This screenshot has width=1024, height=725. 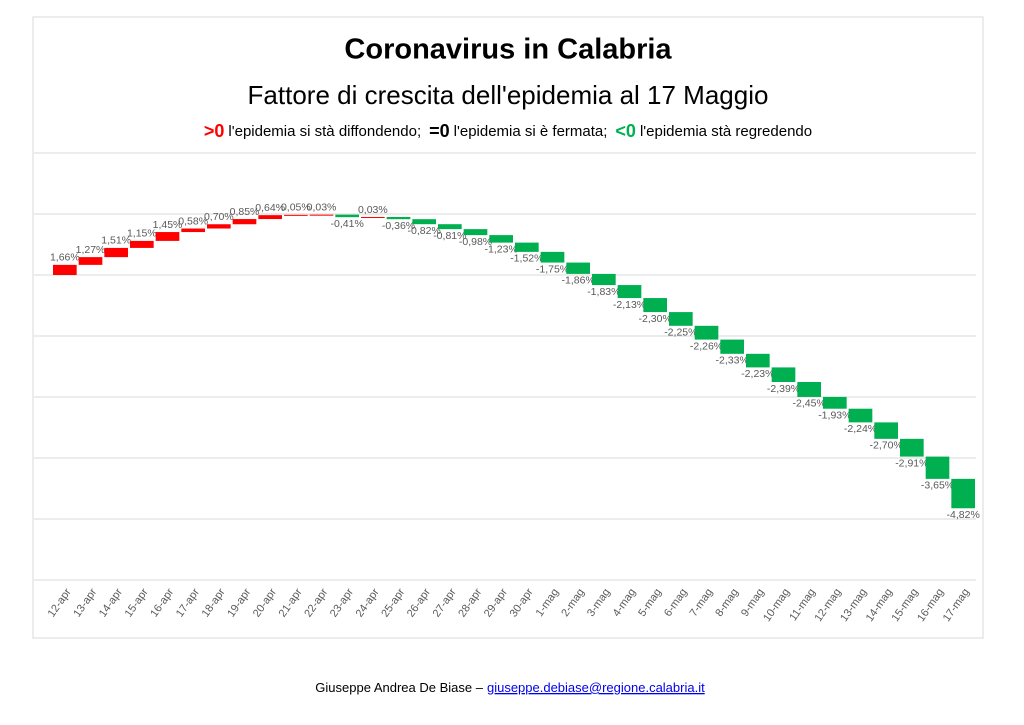 What do you see at coordinates (552, 269) in the screenshot?
I see `value-label: -1,75%` at bounding box center [552, 269].